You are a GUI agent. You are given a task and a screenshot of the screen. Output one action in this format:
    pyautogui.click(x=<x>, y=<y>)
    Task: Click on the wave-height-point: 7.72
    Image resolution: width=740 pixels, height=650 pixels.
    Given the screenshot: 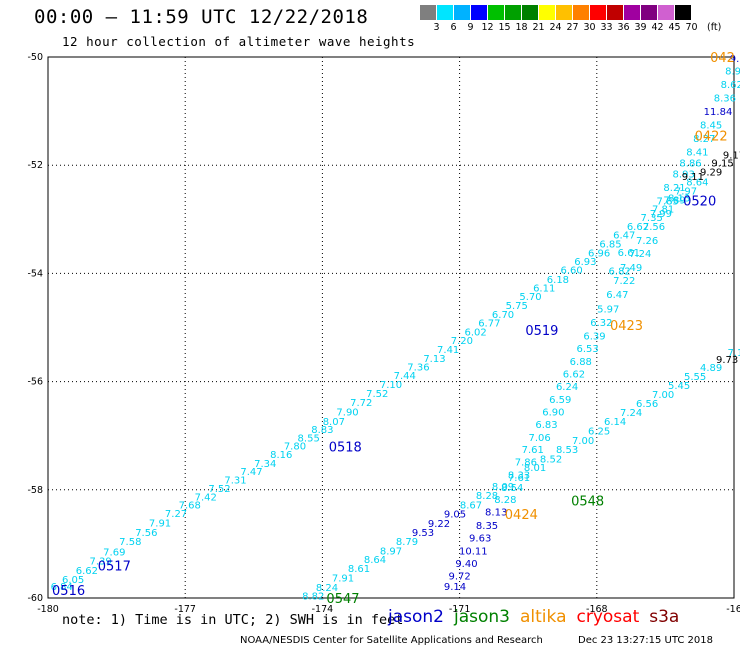 What is the action you would take?
    pyautogui.click(x=361, y=403)
    